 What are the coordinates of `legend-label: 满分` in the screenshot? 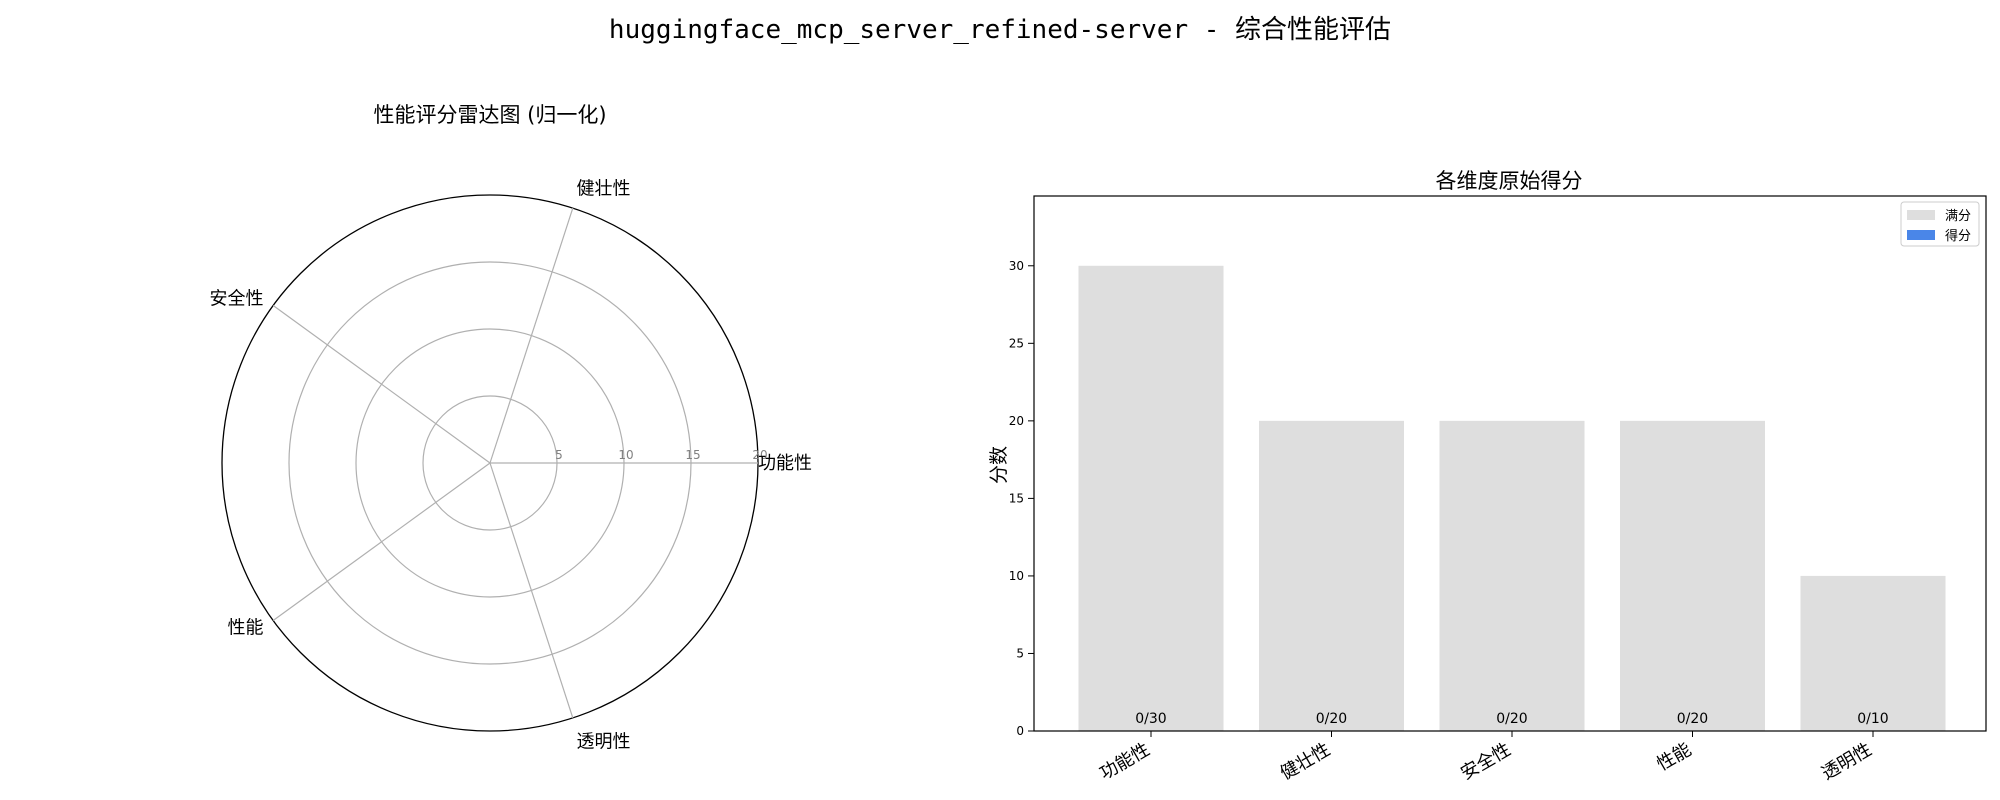 It's located at (1958, 216).